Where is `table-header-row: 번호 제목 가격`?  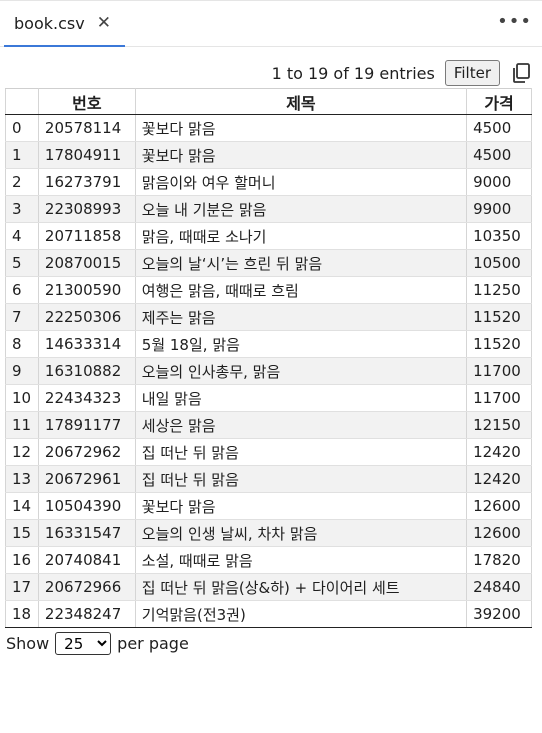 table-header-row: 번호 제목 가격 is located at coordinates (268, 101).